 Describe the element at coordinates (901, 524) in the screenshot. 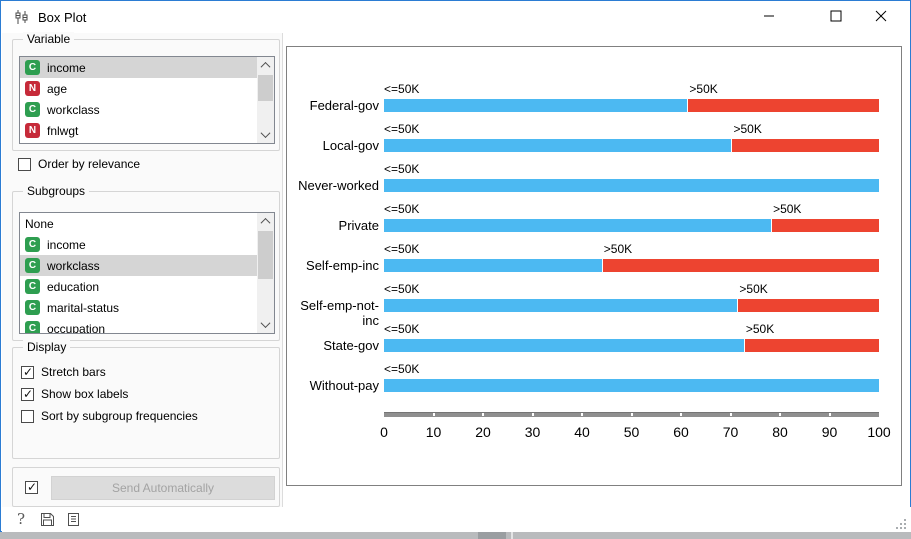

I see `resize-grip-icon` at that location.